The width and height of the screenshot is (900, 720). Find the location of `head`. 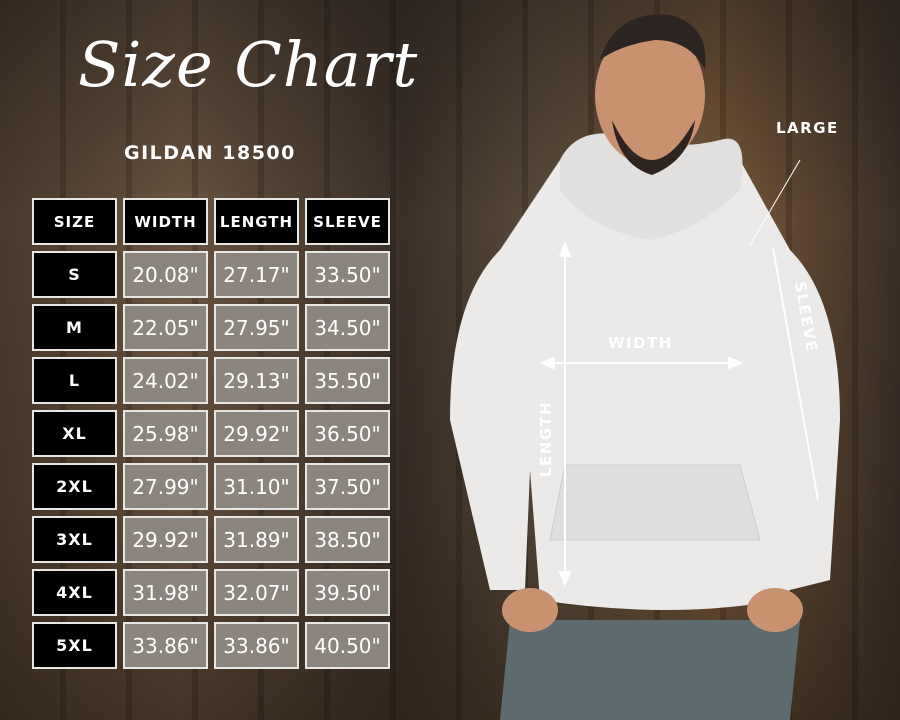

head is located at coordinates (650, 95).